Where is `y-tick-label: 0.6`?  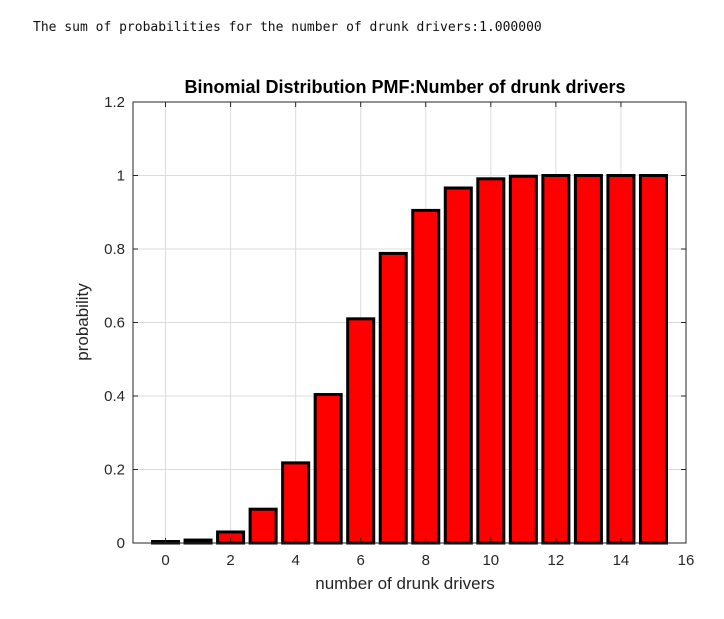
y-tick-label: 0.6 is located at coordinates (114, 323).